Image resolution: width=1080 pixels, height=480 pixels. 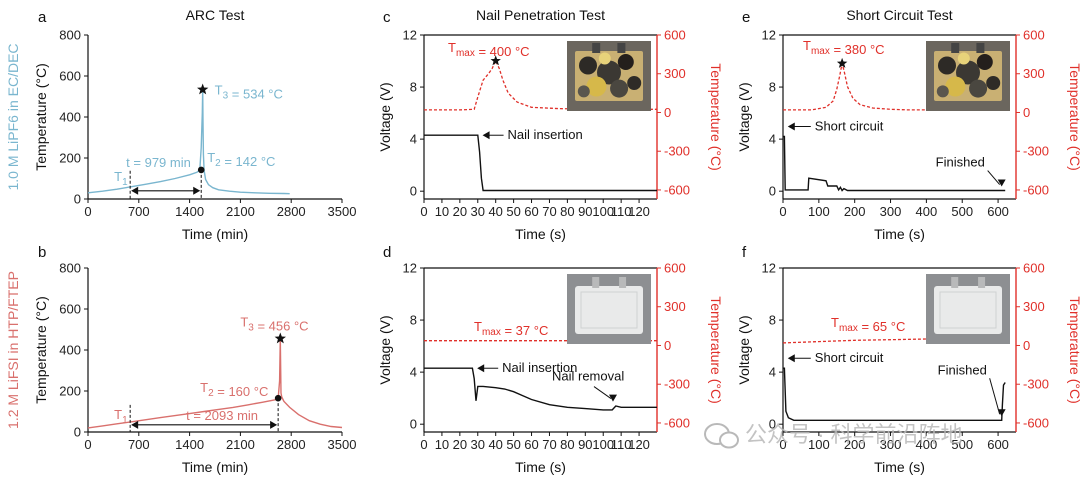 What do you see at coordinates (495, 60) in the screenshot?
I see `tmax-star-marker` at bounding box center [495, 60].